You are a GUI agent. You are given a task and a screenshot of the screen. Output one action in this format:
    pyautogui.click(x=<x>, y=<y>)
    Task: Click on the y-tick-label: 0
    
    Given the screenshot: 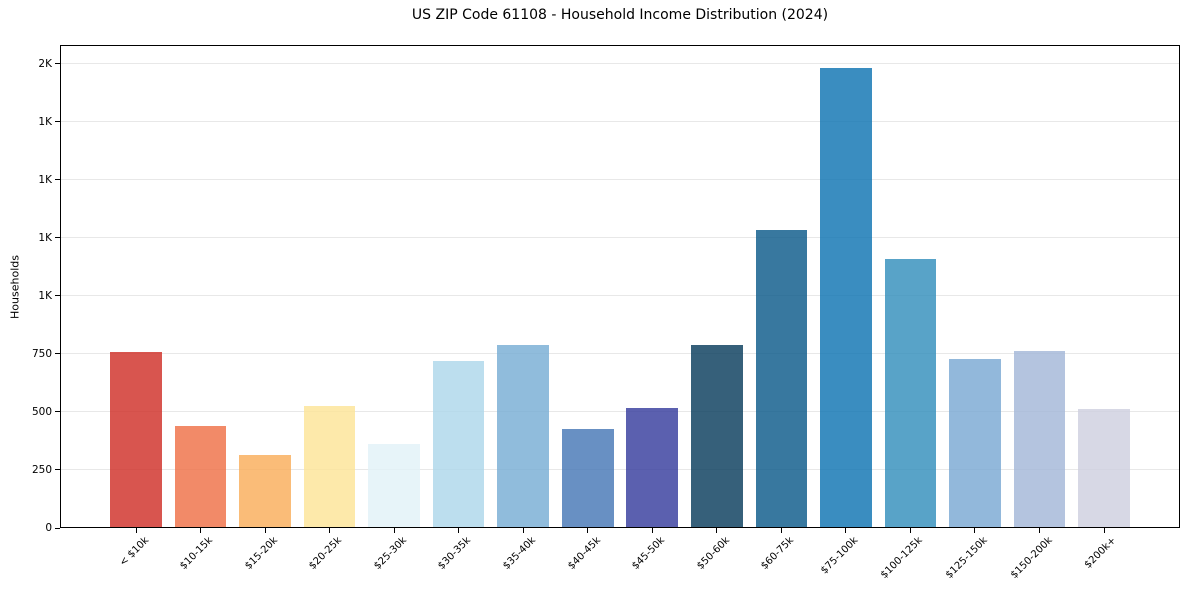 What is the action you would take?
    pyautogui.click(x=48, y=528)
    